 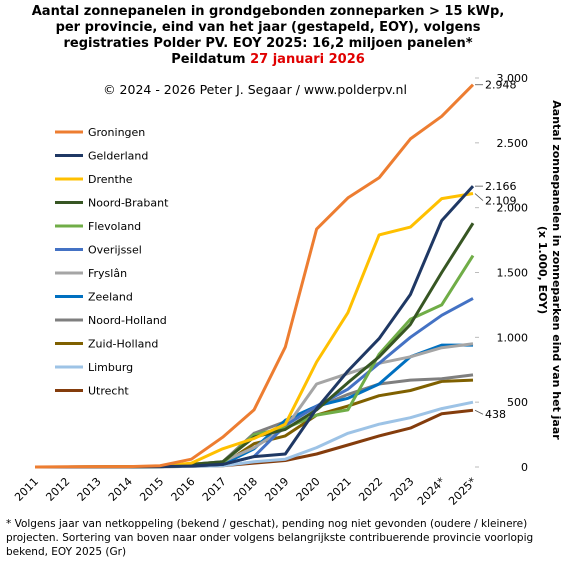 What do you see at coordinates (501, 186) in the screenshot?
I see `value-label: 2.166` at bounding box center [501, 186].